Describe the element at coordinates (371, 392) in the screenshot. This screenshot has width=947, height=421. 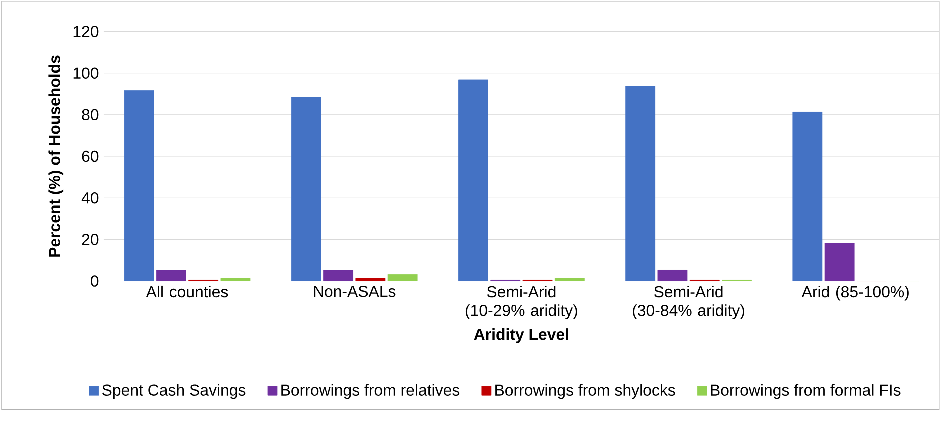
I see `legend-label: Borrowings from relatives` at that location.